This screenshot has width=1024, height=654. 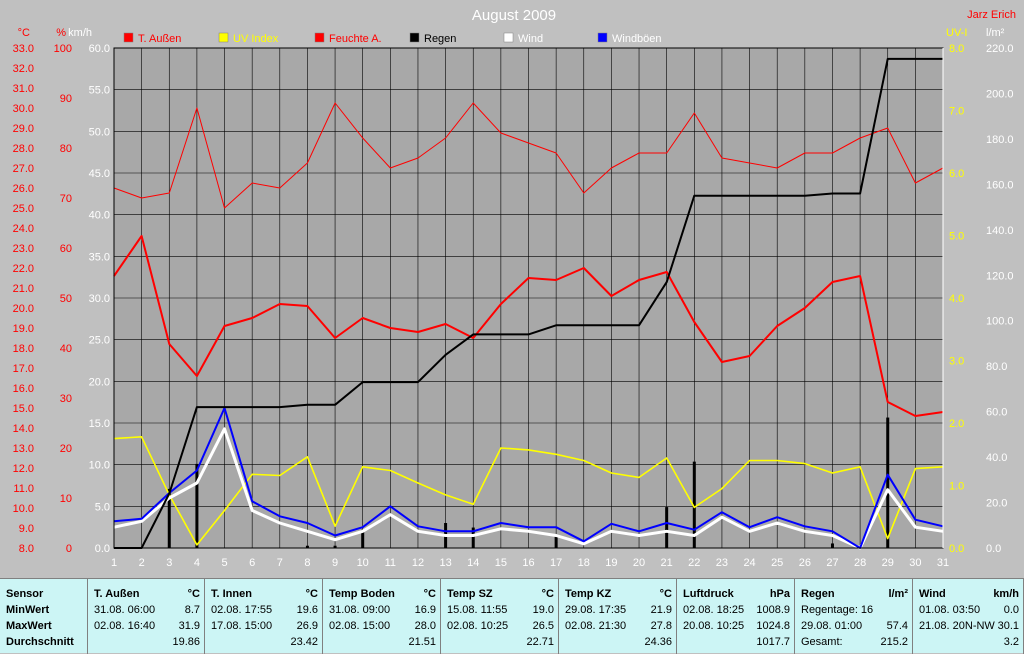 What do you see at coordinates (470, 594) in the screenshot?
I see `stats-block-title: Temp SZ` at bounding box center [470, 594].